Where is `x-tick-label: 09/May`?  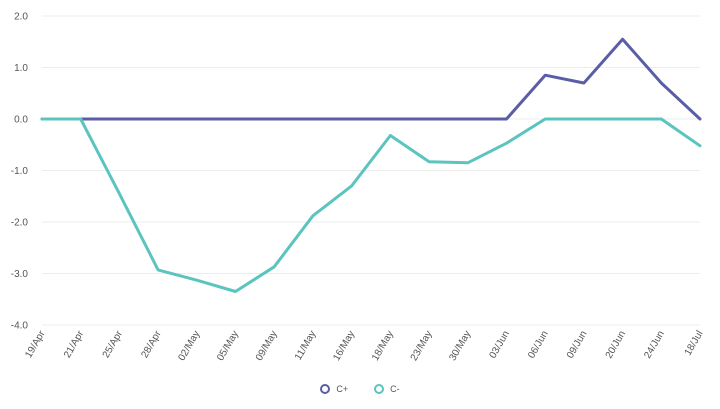
x-tick-label: 09/May is located at coordinates (267, 346).